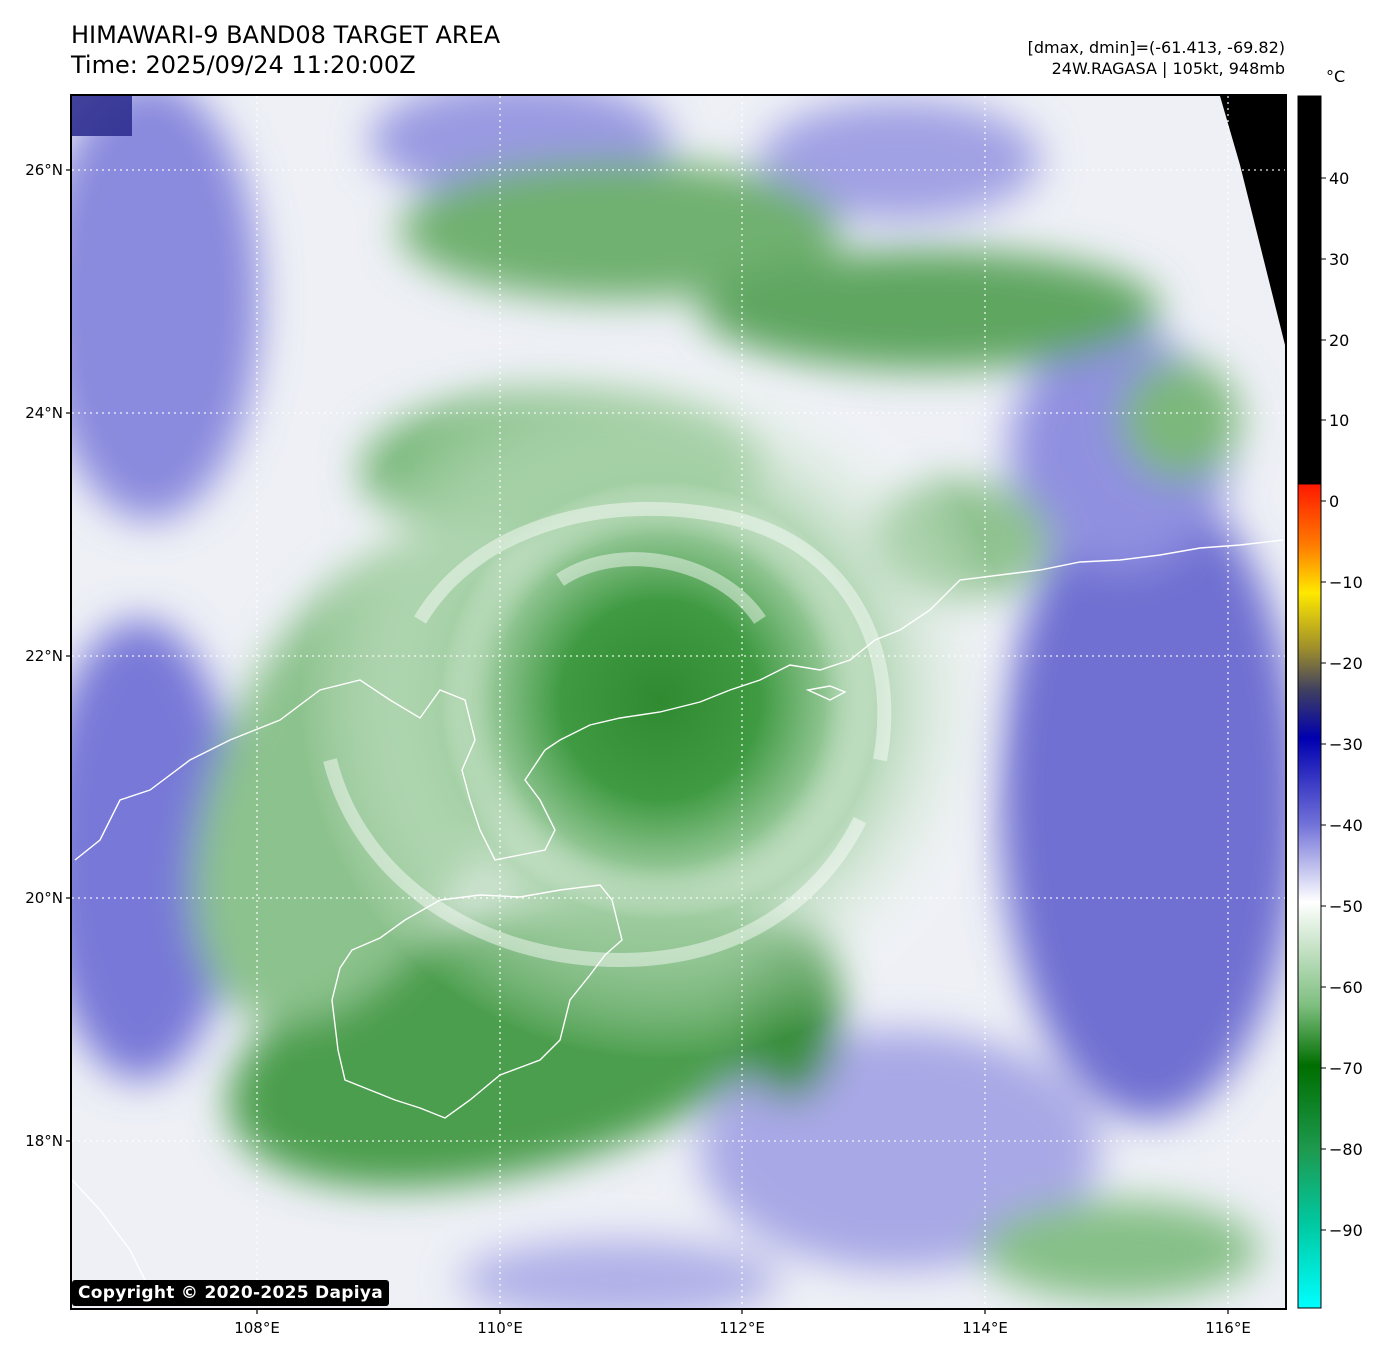 The image size is (1390, 1359). What do you see at coordinates (1346, 906) in the screenshot?
I see `colorbar-tick-label: −50` at bounding box center [1346, 906].